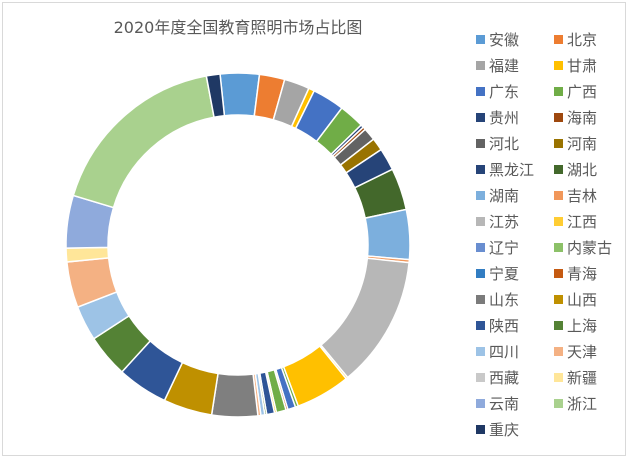 The height and width of the screenshot is (460, 630). Describe the element at coordinates (551, 39) in the screenshot. I see `legend-row: 安徽 北京` at that location.